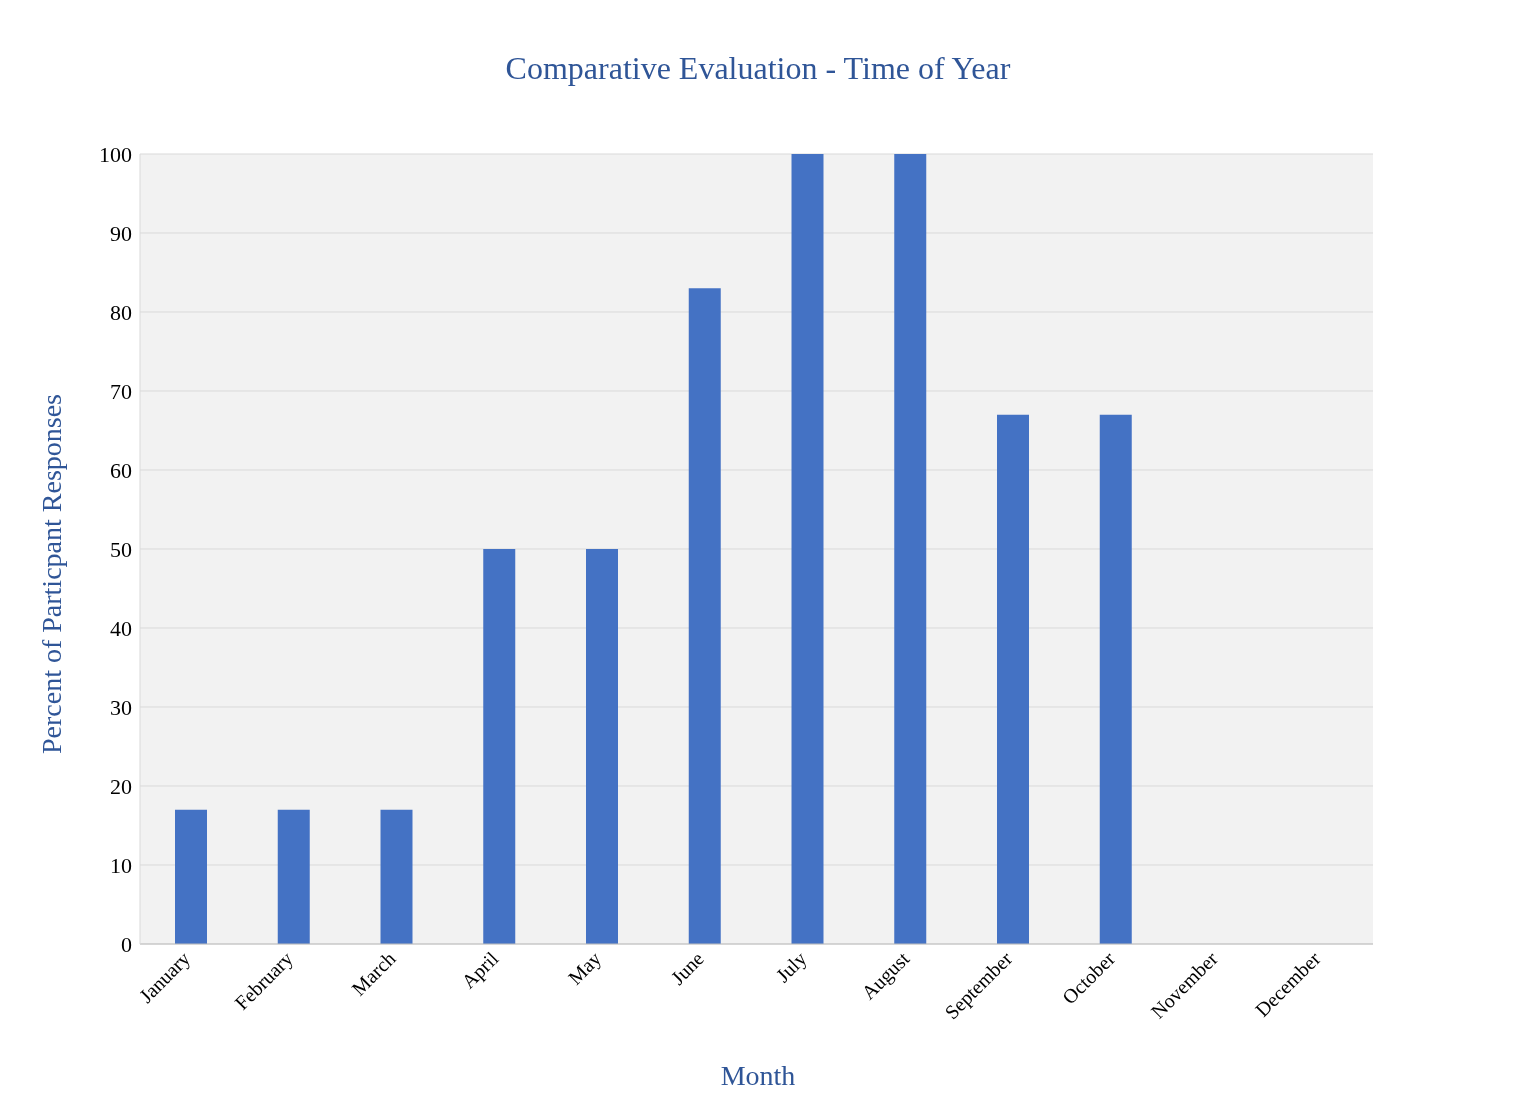 This screenshot has width=1522, height=1112. Describe the element at coordinates (121, 391) in the screenshot. I see `y-tick-label: 70` at that location.